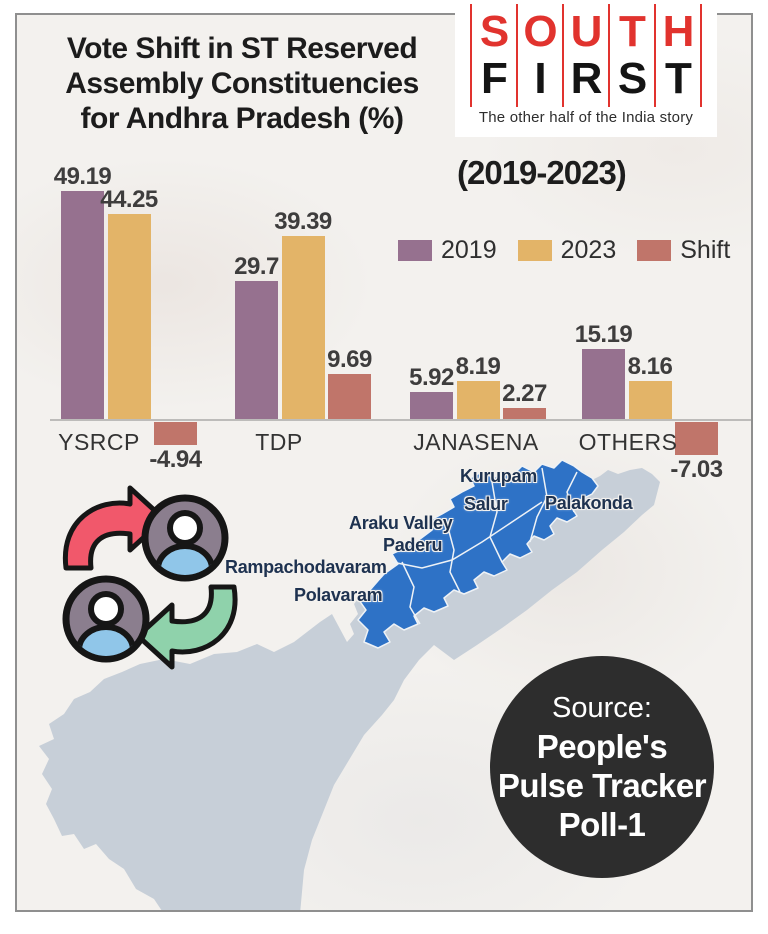 The image size is (768, 934). What do you see at coordinates (586, 117) in the screenshot?
I see `logo-tagline: The other half of the India story` at bounding box center [586, 117].